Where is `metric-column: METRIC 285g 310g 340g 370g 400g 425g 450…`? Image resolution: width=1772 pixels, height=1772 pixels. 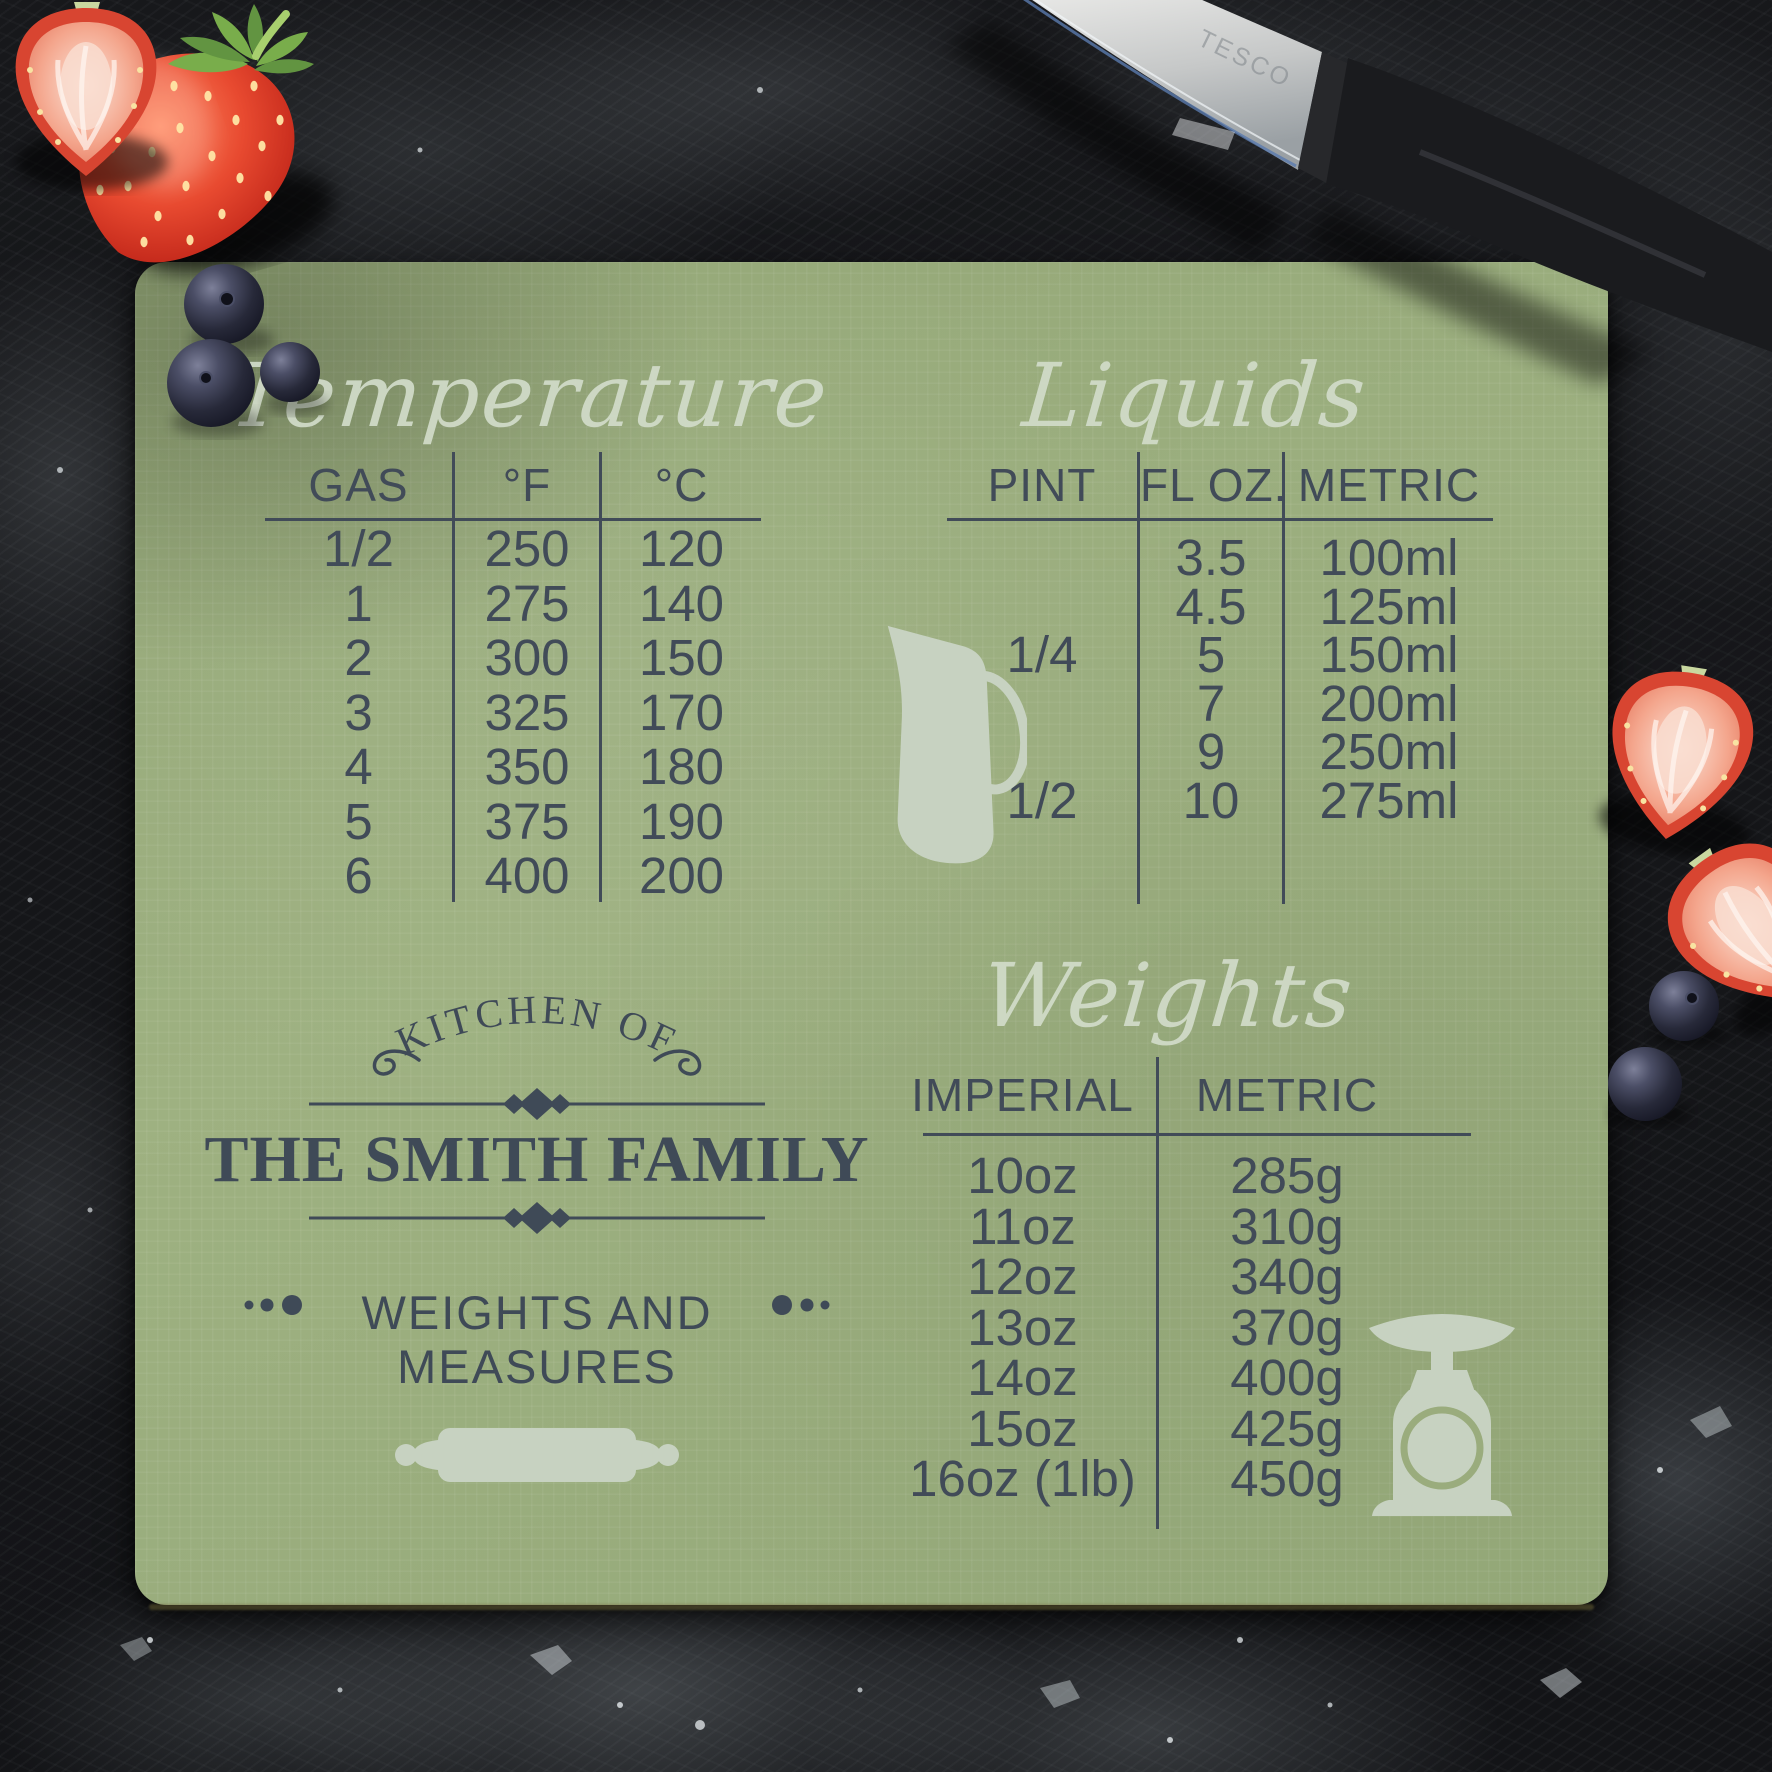 metric-column: METRIC 285g 310g 340g 370g 400g 425g 450… is located at coordinates (1313, 1293).